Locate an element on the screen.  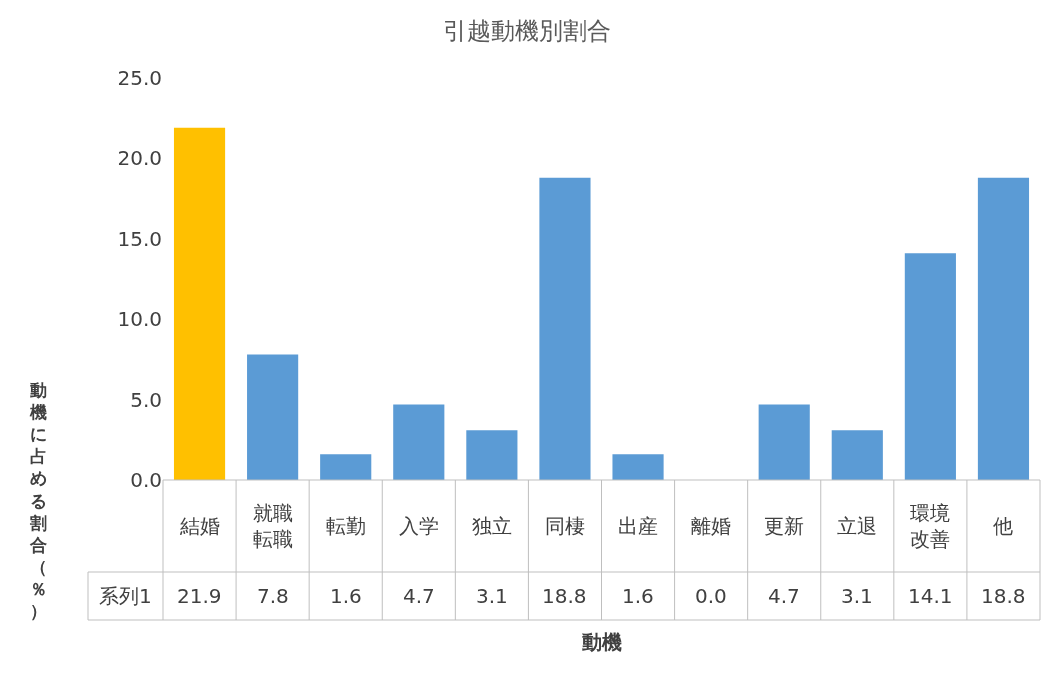
y-tick-label: 20.0 is located at coordinates (139, 158).